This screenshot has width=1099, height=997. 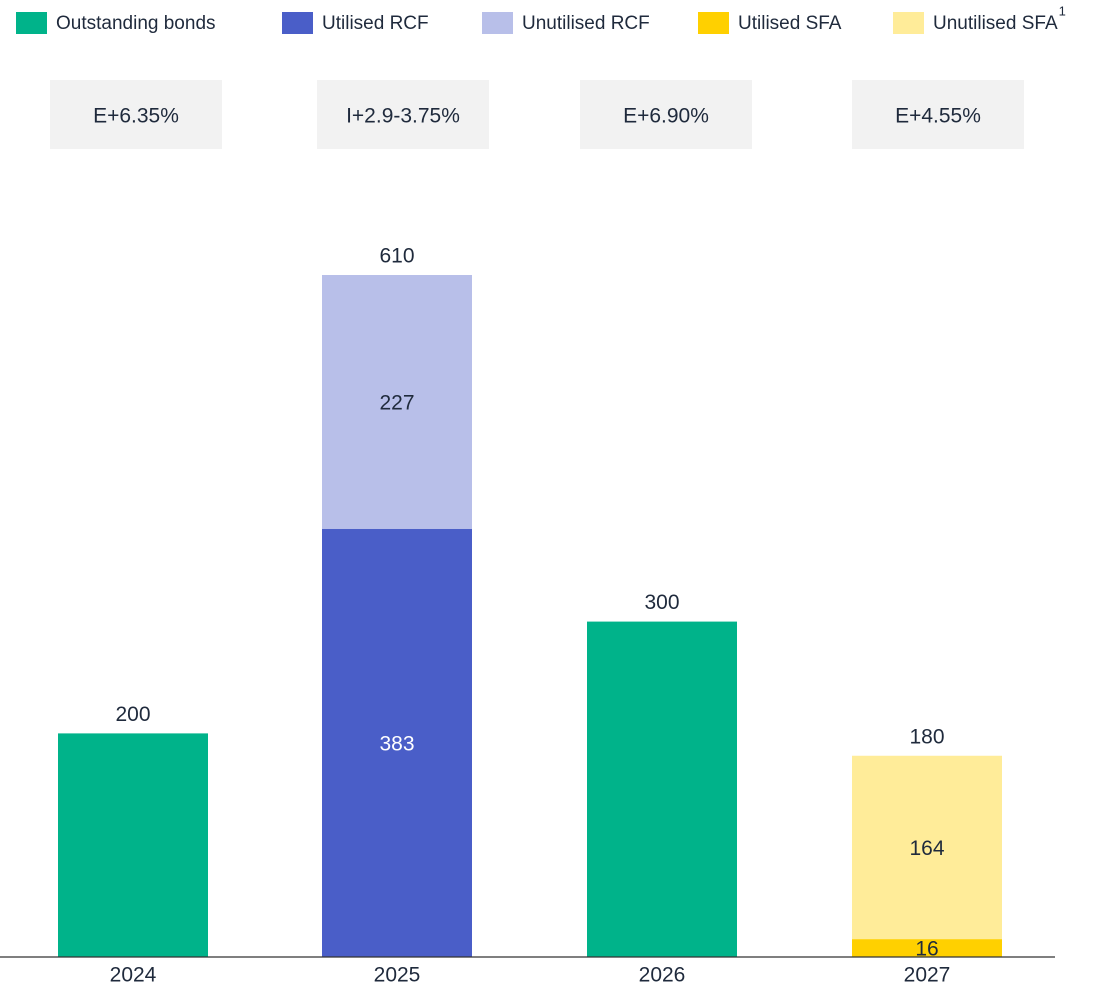 What do you see at coordinates (1062, 10) in the screenshot?
I see `legend-footnote: 1` at bounding box center [1062, 10].